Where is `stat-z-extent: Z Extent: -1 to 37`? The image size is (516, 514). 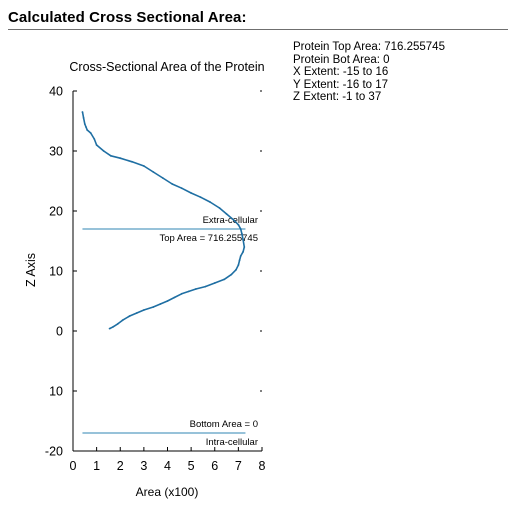
stat-z-extent: Z Extent: -1 to 37 is located at coordinates (337, 97).